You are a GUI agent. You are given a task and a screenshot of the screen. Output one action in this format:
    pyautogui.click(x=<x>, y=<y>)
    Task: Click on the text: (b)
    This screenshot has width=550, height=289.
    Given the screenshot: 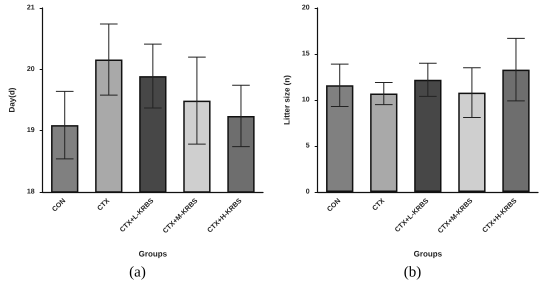 What is the action you would take?
    pyautogui.click(x=413, y=272)
    